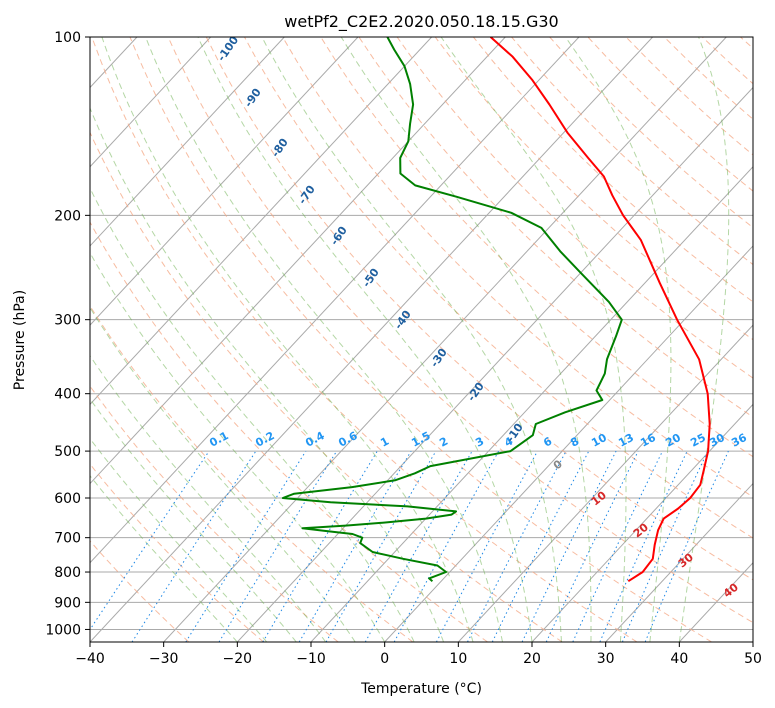  What do you see at coordinates (67, 452) in the screenshot?
I see `y-tick-label: 500` at bounding box center [67, 452].